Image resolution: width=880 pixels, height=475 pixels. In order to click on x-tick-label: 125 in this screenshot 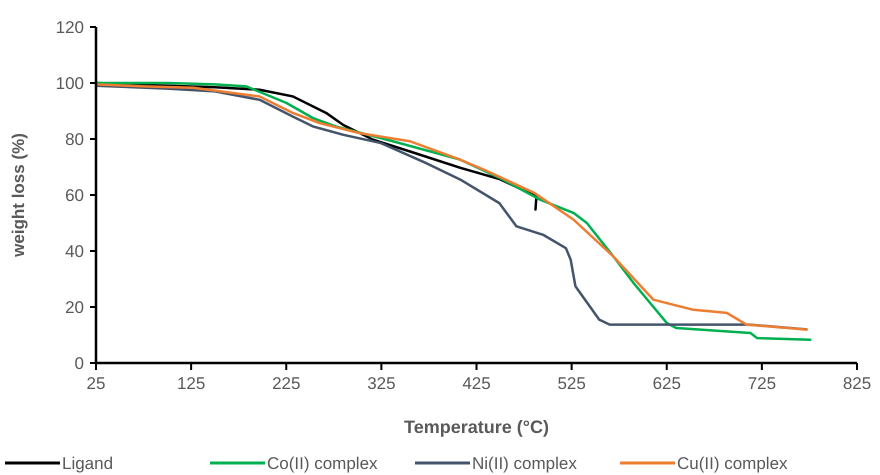, I will do `click(191, 383)`.